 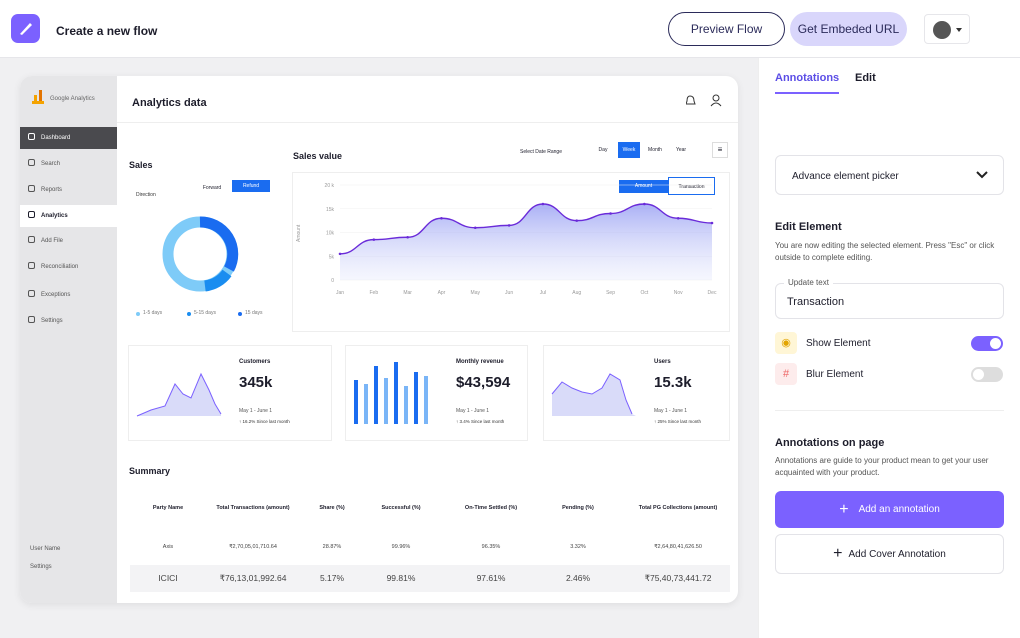 I want to click on nav-label: Exceptions, so click(x=56, y=295).